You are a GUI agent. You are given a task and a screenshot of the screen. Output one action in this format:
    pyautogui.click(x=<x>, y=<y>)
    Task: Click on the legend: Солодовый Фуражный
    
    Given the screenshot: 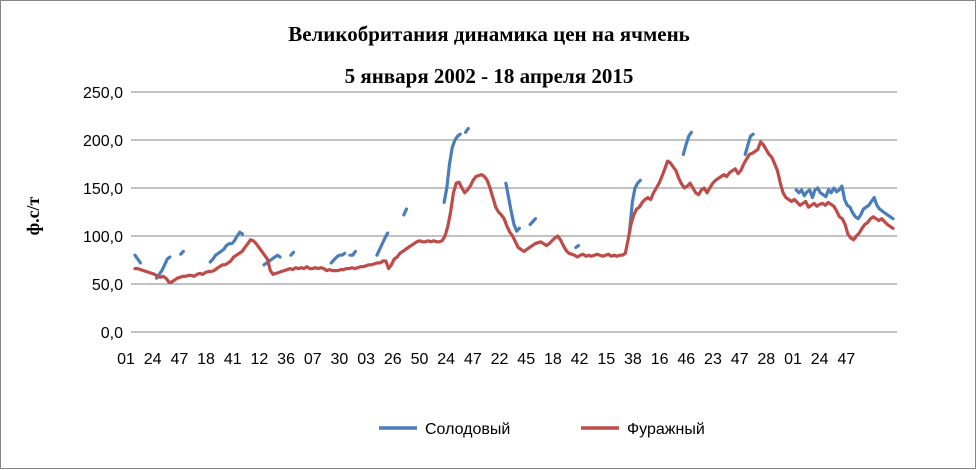 What is the action you would take?
    pyautogui.click(x=542, y=429)
    